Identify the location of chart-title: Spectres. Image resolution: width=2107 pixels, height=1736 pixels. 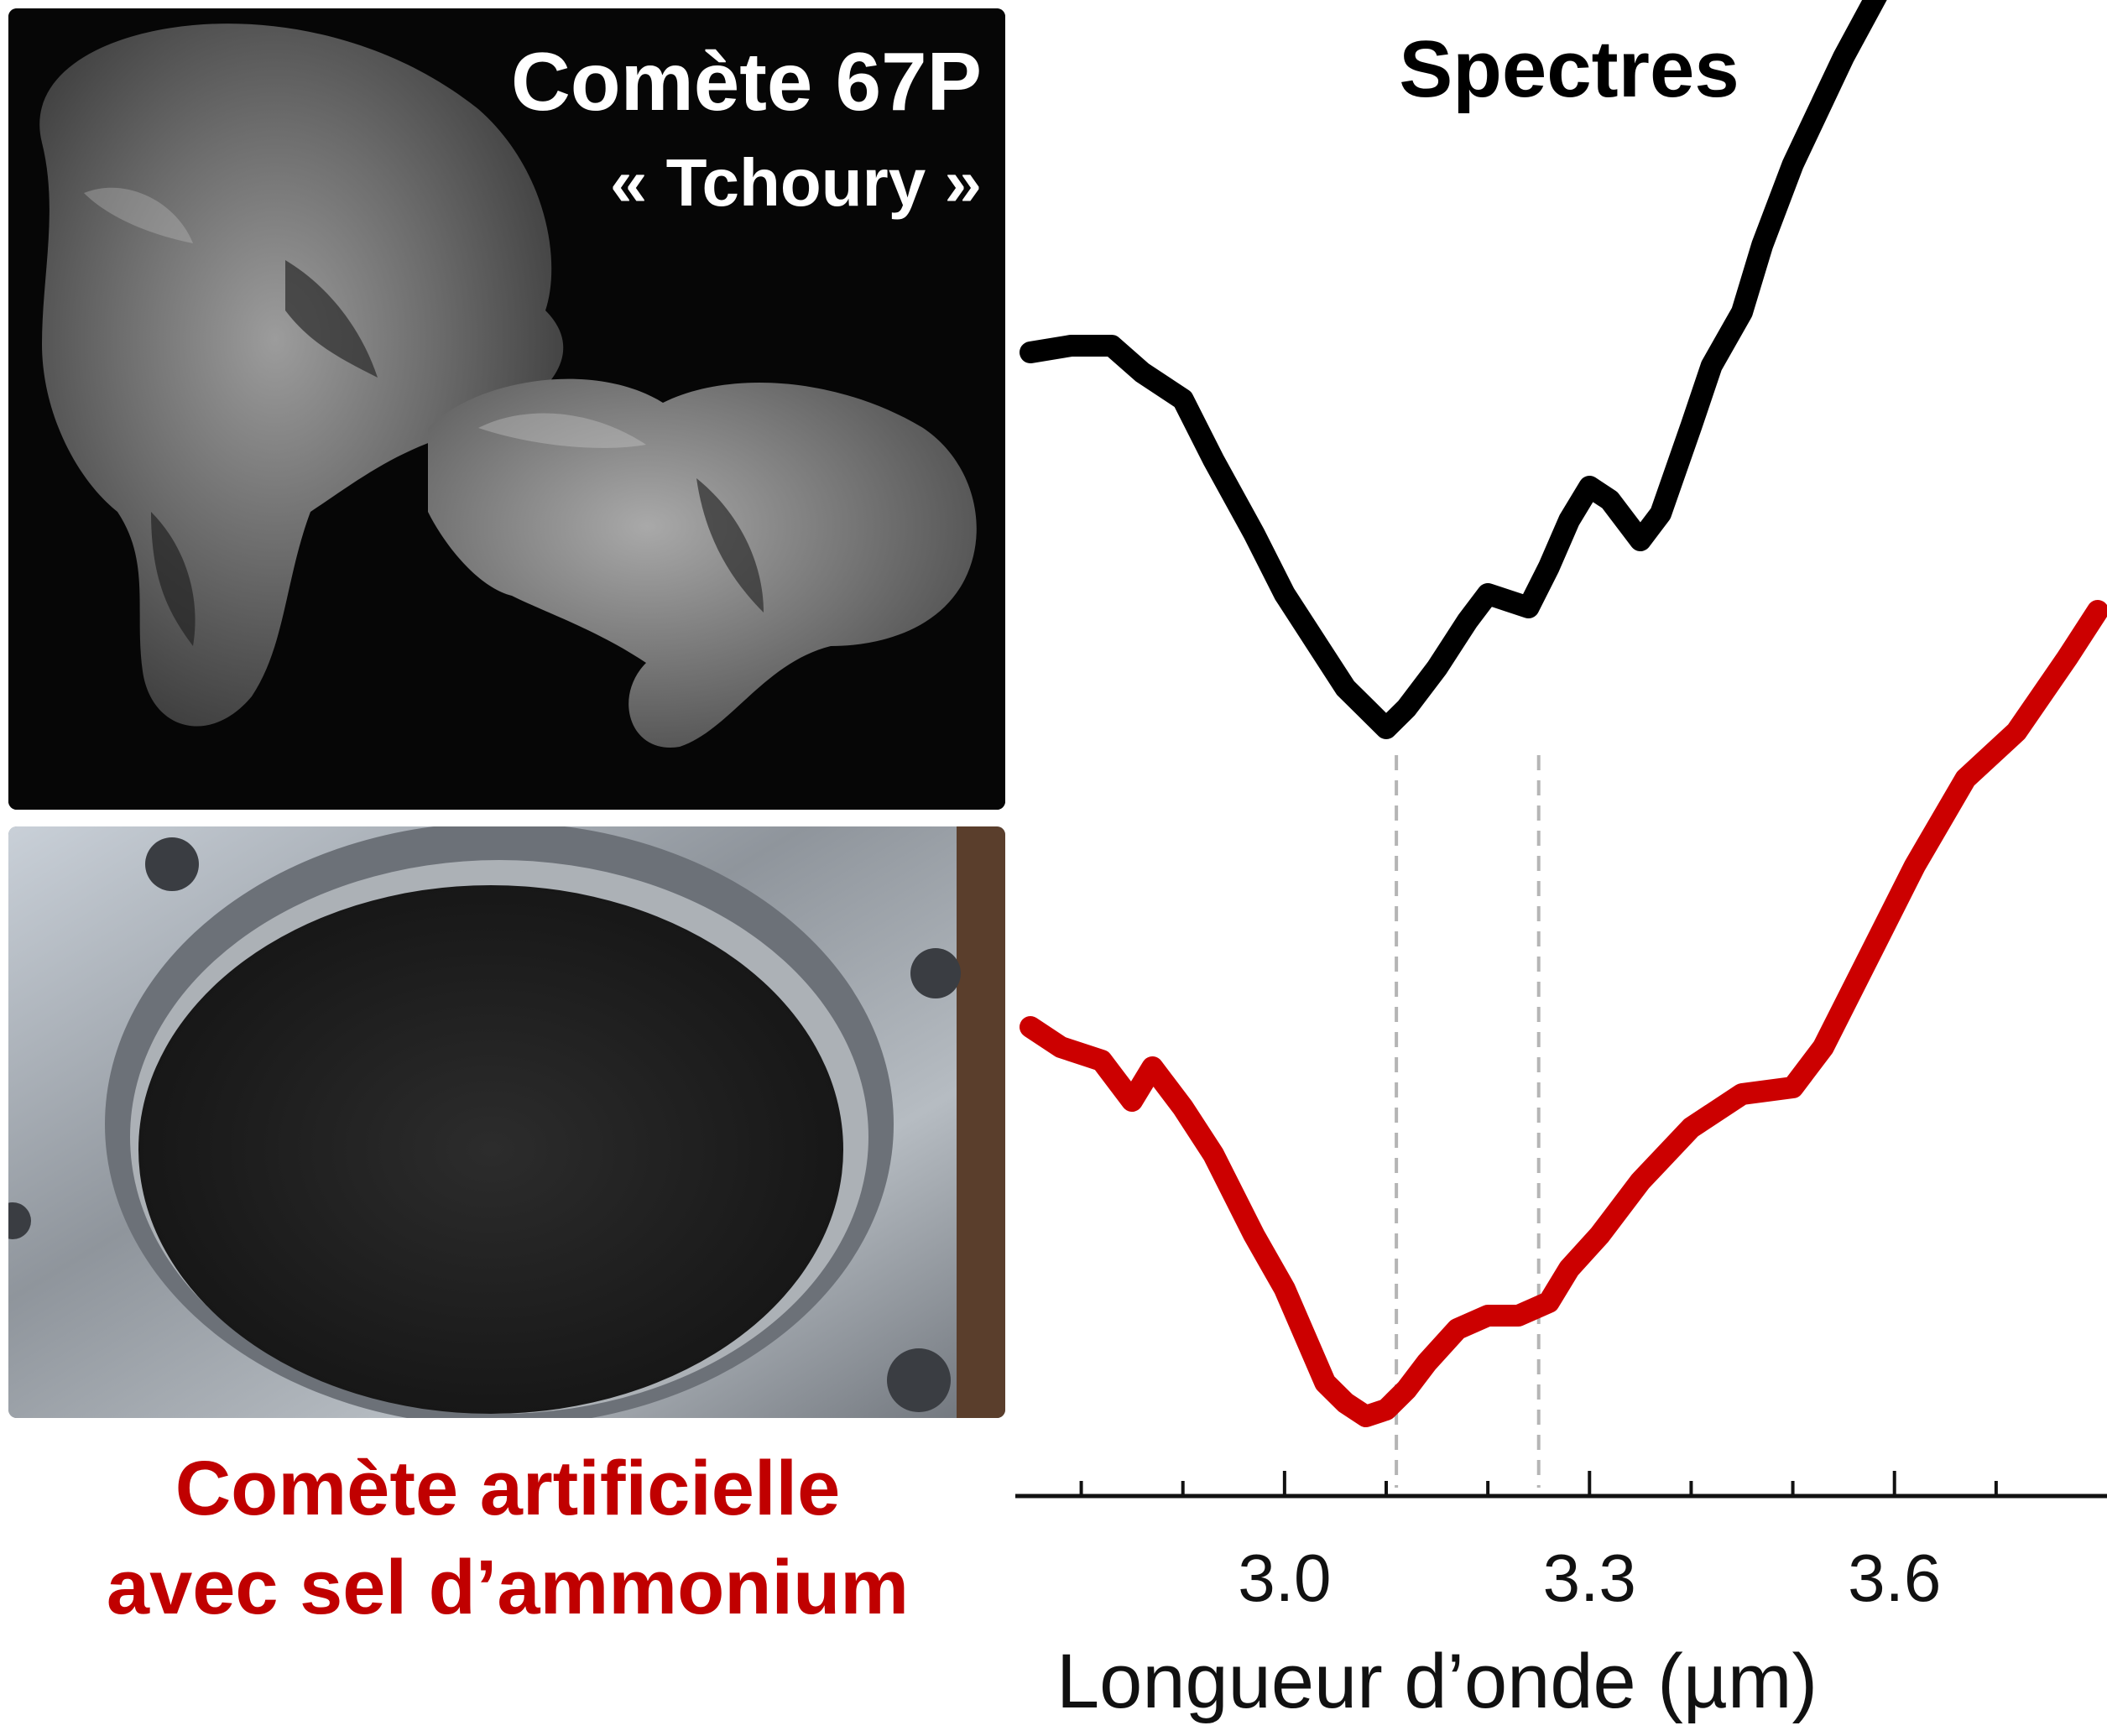
(1569, 69).